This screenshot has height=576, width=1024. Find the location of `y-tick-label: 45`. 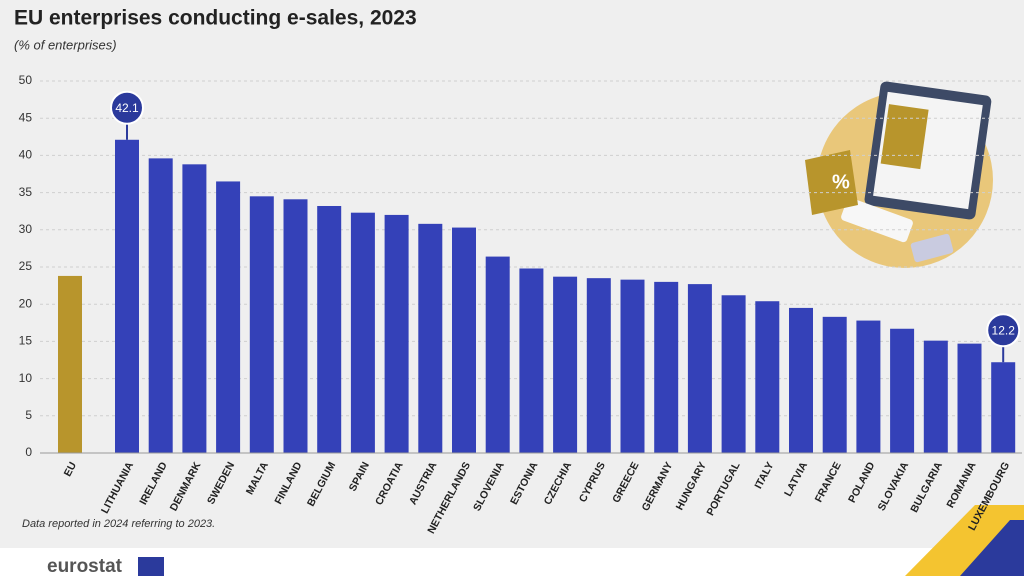

y-tick-label: 45 is located at coordinates (26, 117).